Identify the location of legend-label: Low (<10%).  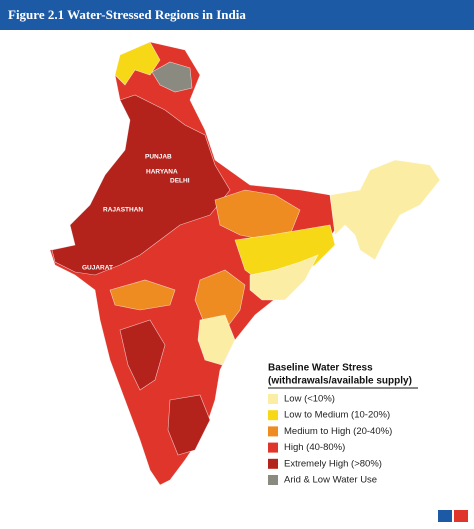
(309, 399).